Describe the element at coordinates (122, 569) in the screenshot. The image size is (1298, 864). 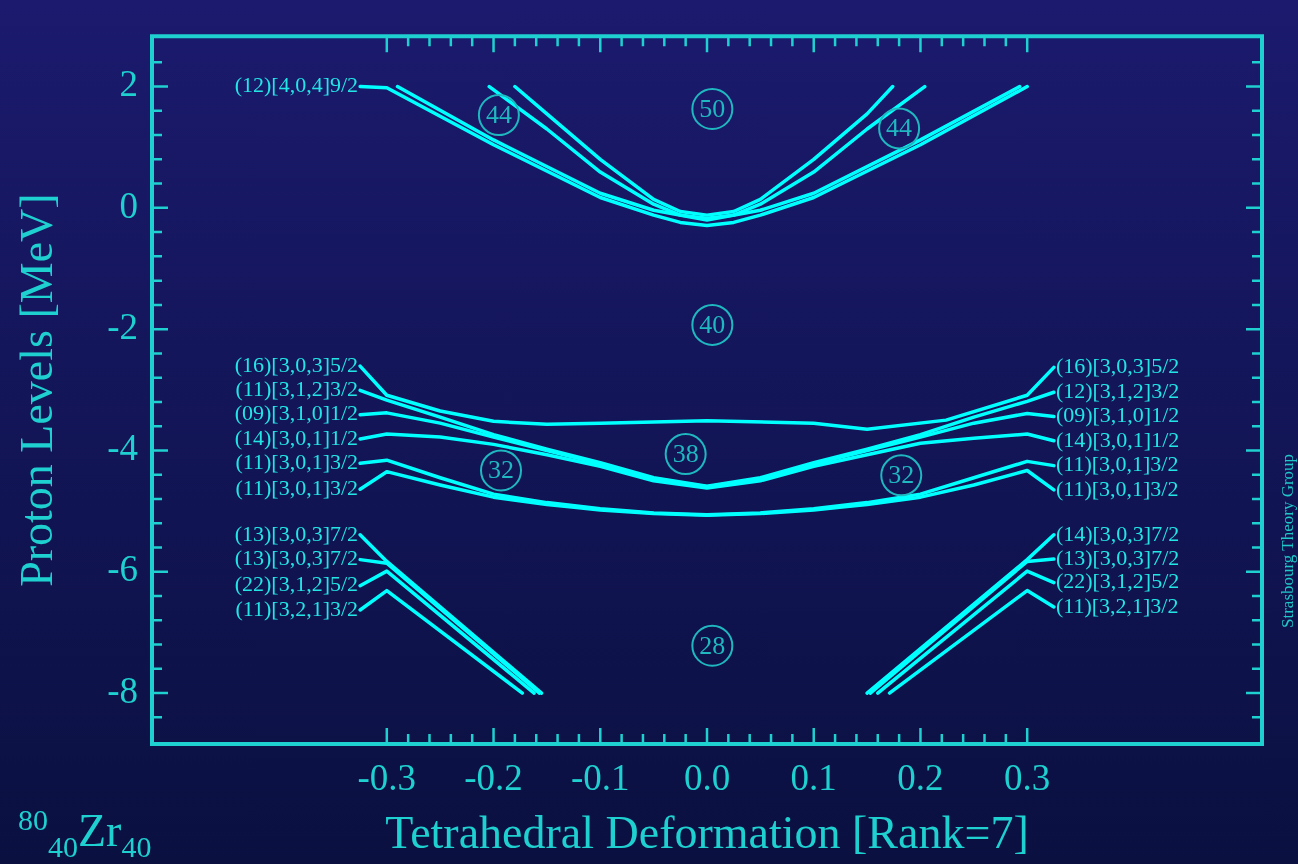
I see `y-tick-label: -6` at that location.